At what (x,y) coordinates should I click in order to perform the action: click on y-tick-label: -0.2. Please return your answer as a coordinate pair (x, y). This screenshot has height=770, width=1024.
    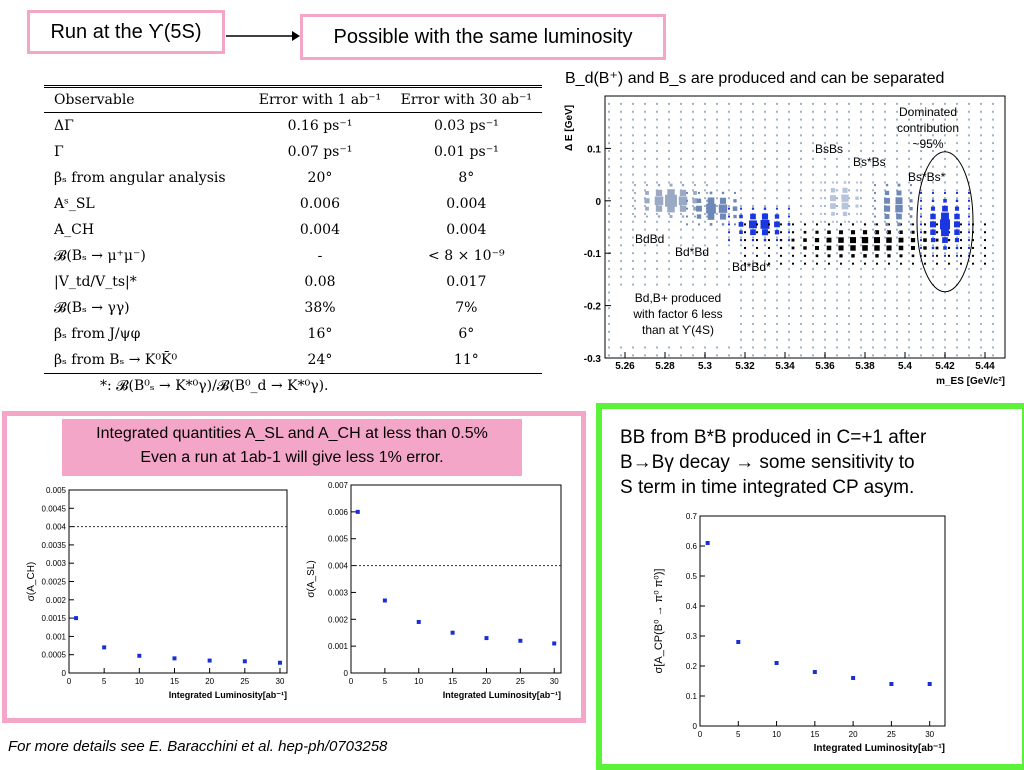
    Looking at the image, I should click on (593, 307).